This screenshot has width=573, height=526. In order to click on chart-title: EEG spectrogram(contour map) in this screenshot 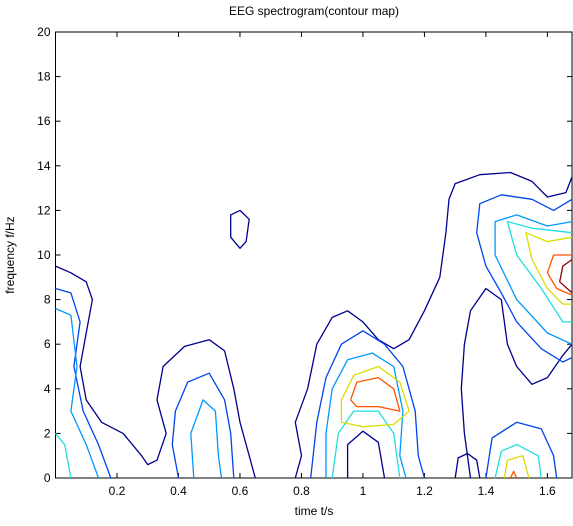, I will do `click(314, 11)`.